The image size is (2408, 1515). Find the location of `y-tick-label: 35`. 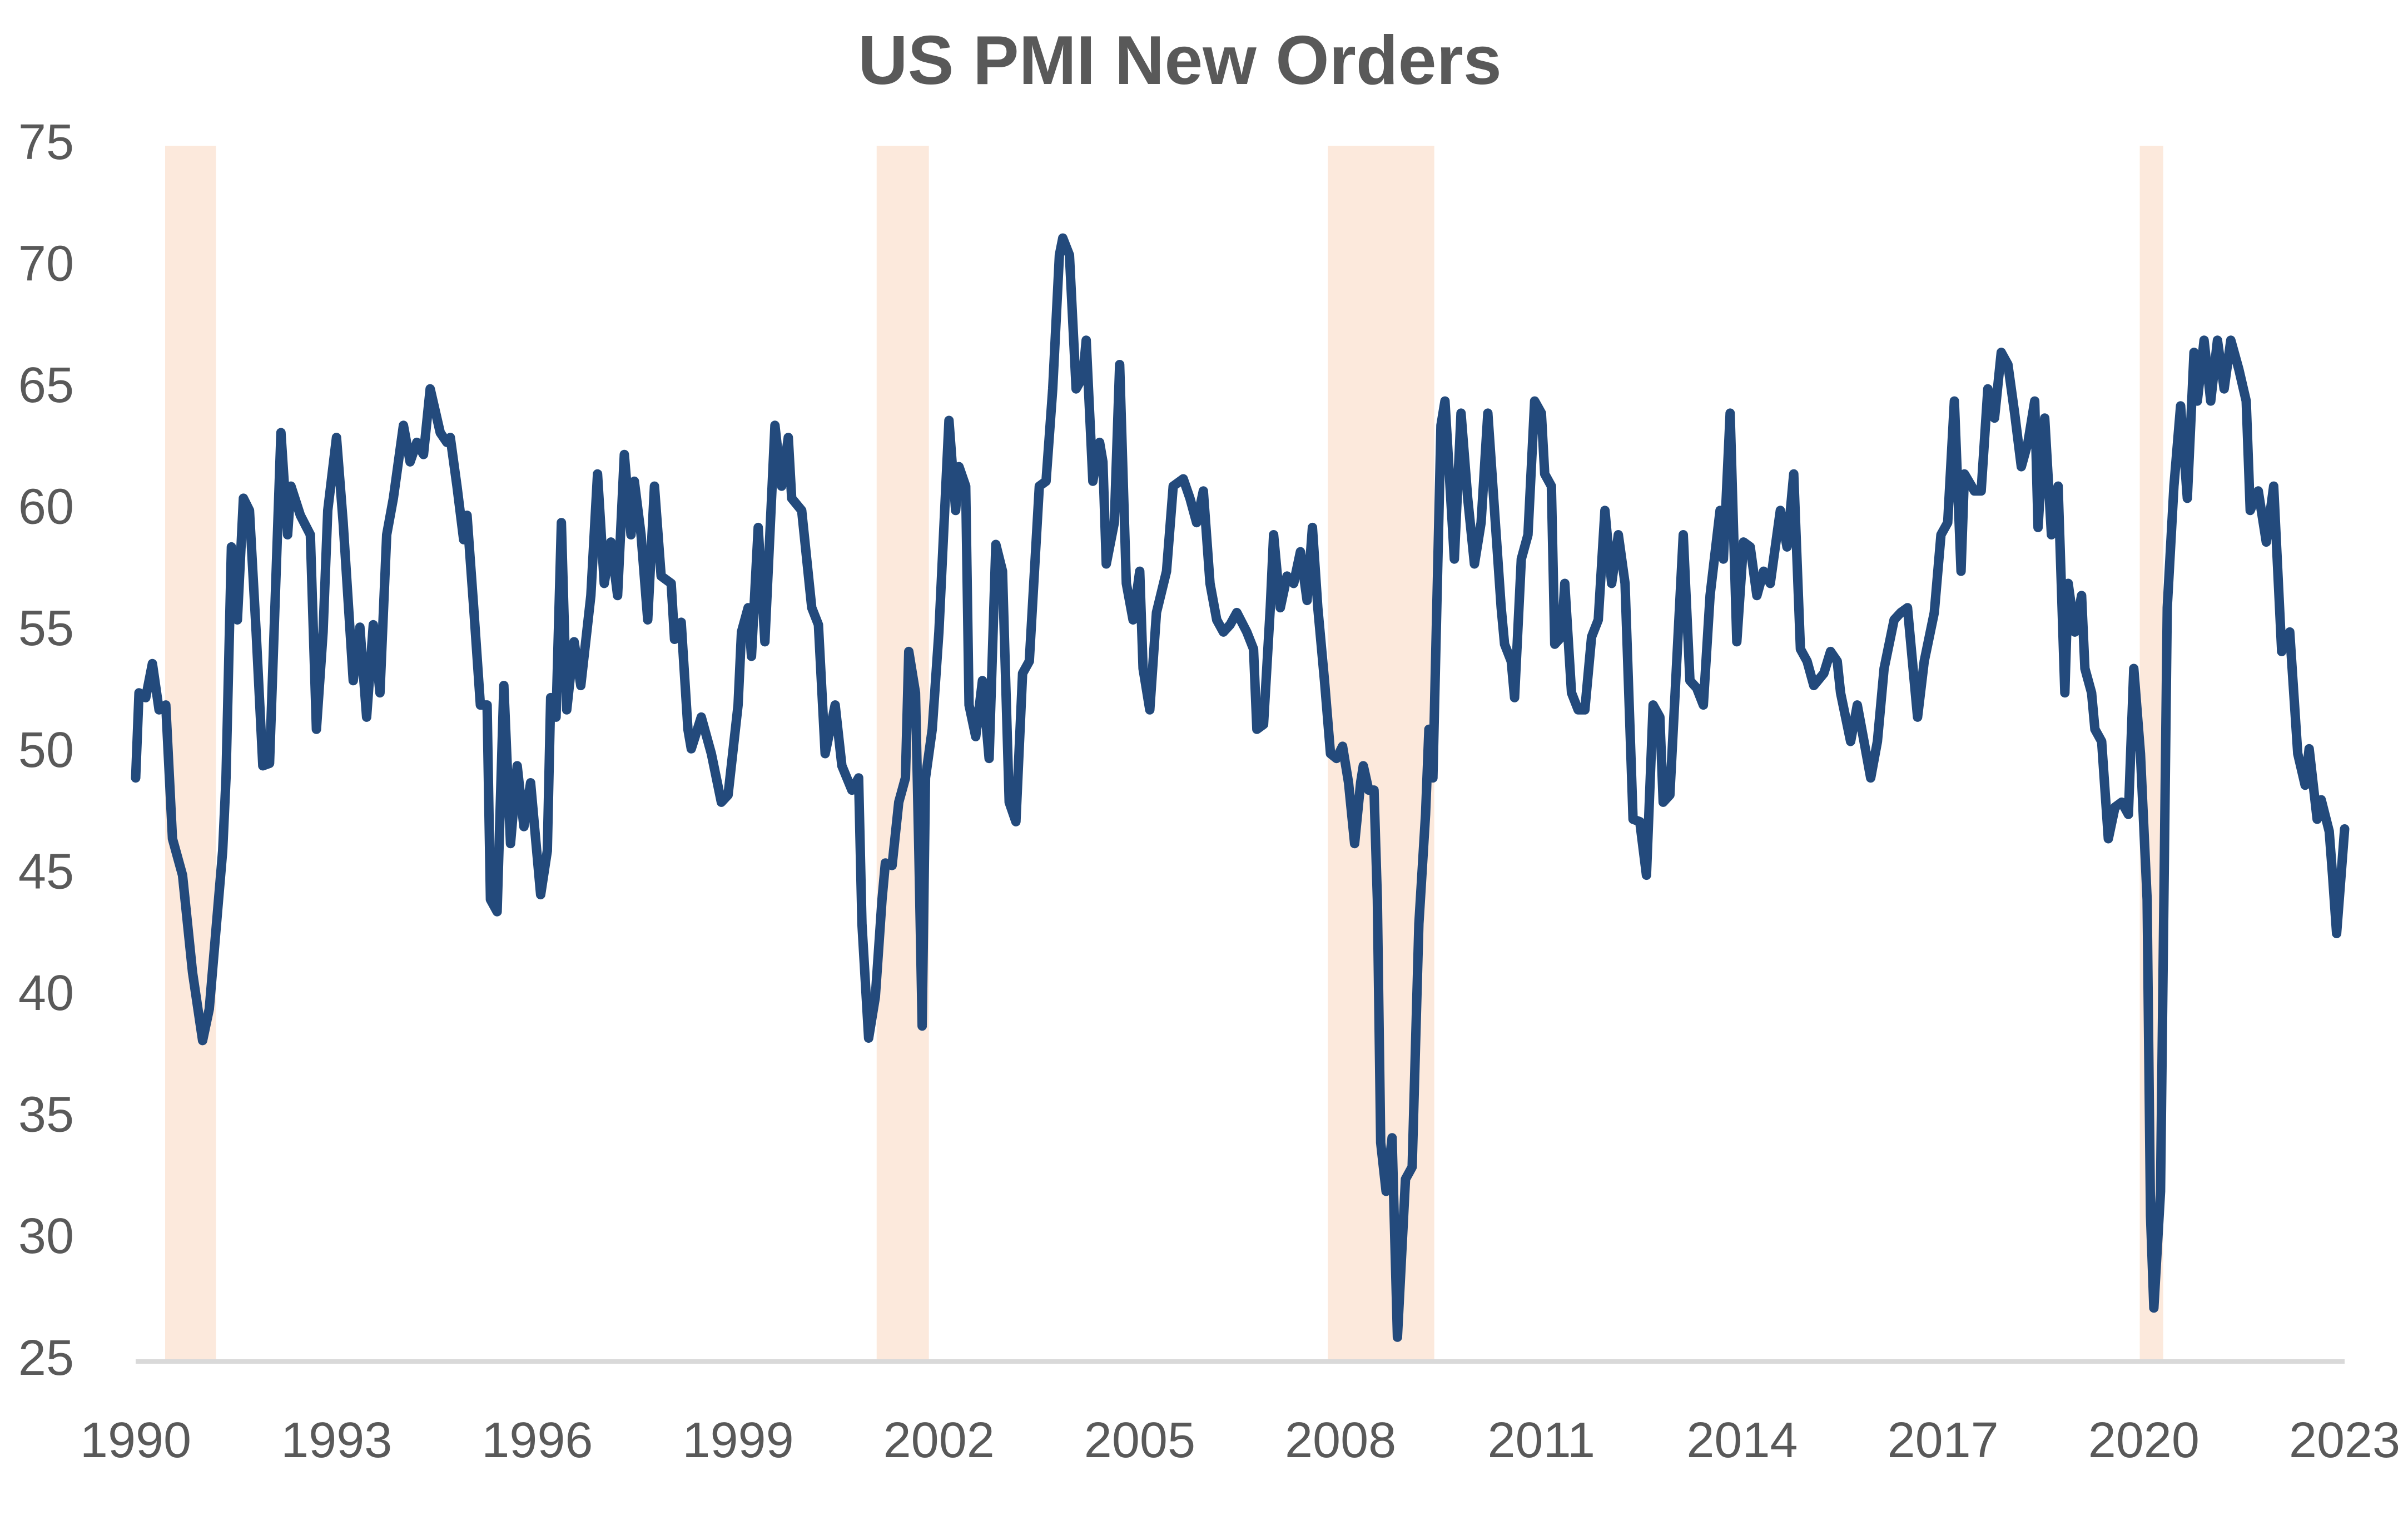

y-tick-label: 35 is located at coordinates (46, 1115).